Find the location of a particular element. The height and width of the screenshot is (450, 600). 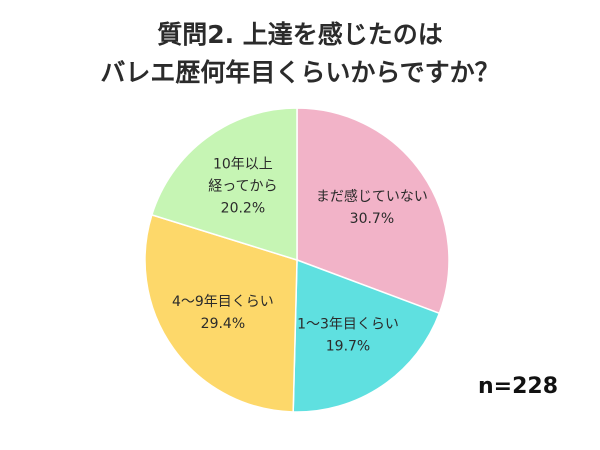

pie-slice-category-3: 経ってから is located at coordinates (242, 187).